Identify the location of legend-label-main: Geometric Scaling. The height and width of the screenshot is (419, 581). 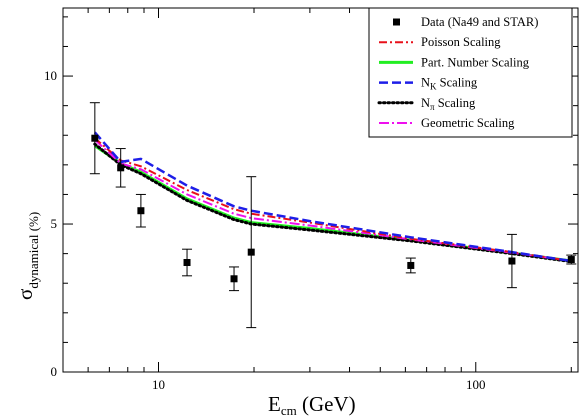
(468, 123).